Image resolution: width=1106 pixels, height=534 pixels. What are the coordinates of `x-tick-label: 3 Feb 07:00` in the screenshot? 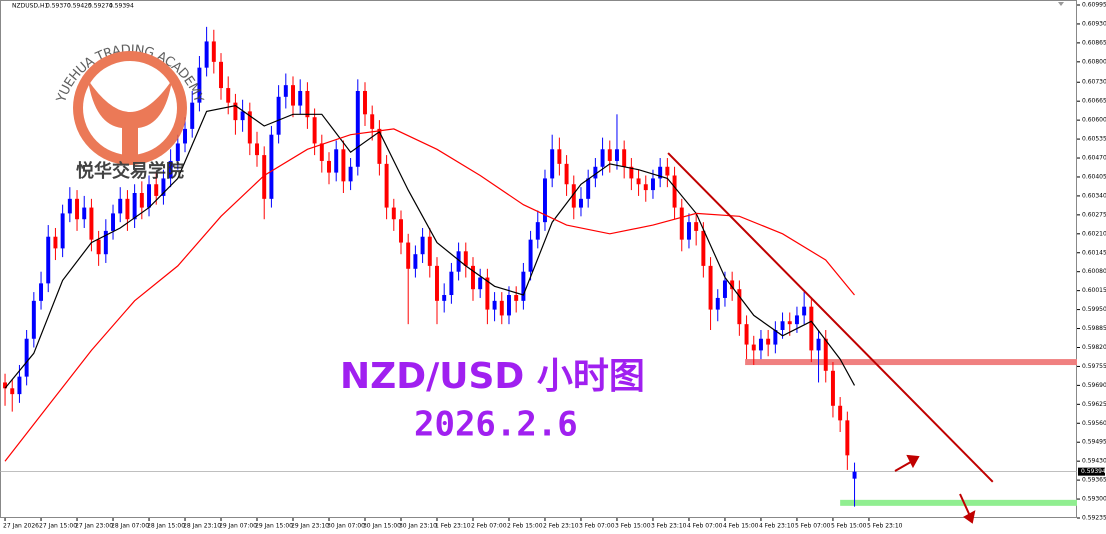 It's located at (597, 526).